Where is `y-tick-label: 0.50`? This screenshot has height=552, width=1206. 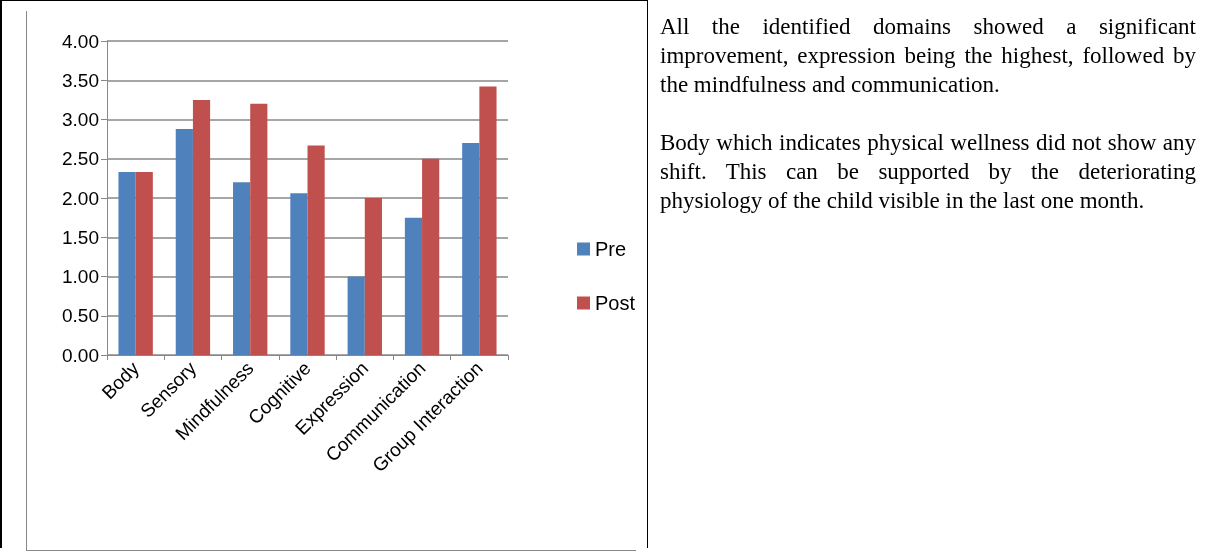
y-tick-label: 0.50 is located at coordinates (80, 316).